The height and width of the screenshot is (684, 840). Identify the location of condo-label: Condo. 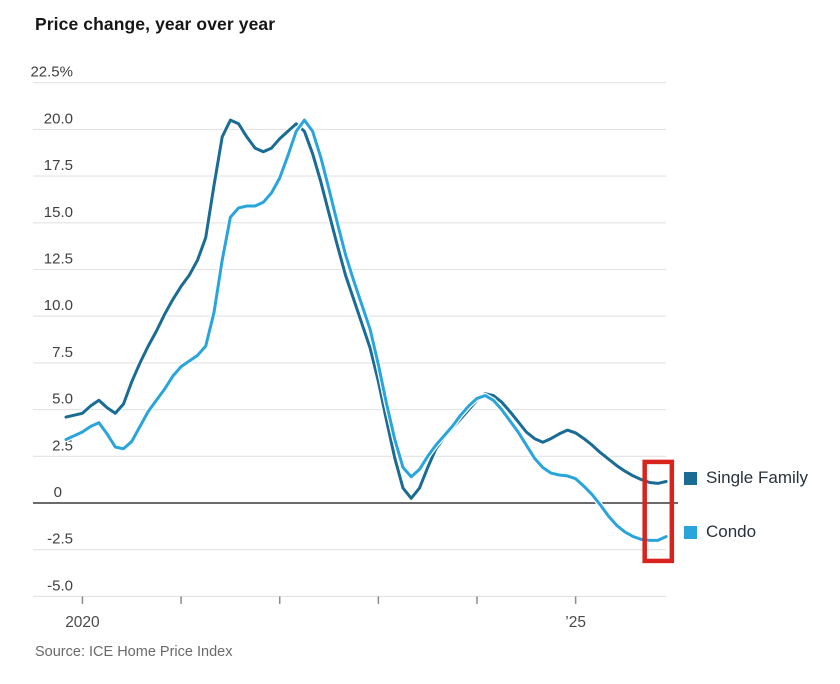
(731, 531).